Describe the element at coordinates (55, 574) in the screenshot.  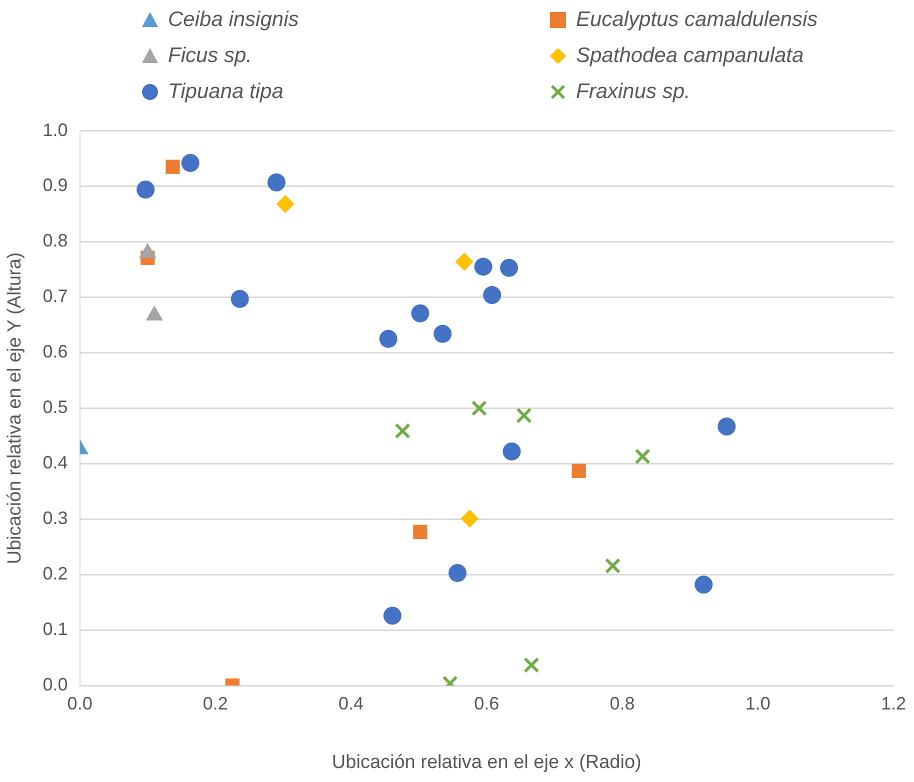
I see `y-tick-label: 0.2` at that location.